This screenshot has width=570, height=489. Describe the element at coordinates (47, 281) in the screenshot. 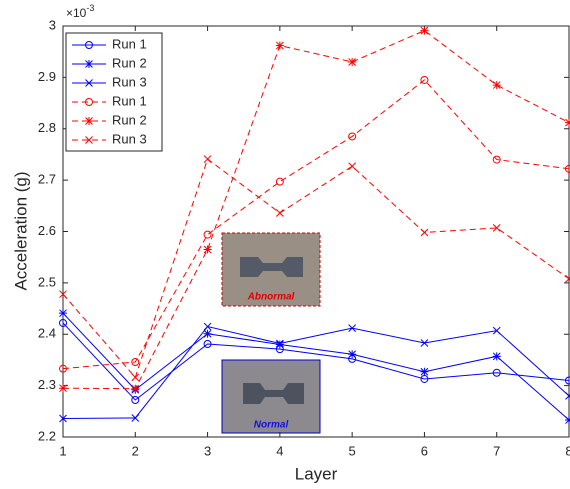

I see `y-tick-label: 2.5` at that location.